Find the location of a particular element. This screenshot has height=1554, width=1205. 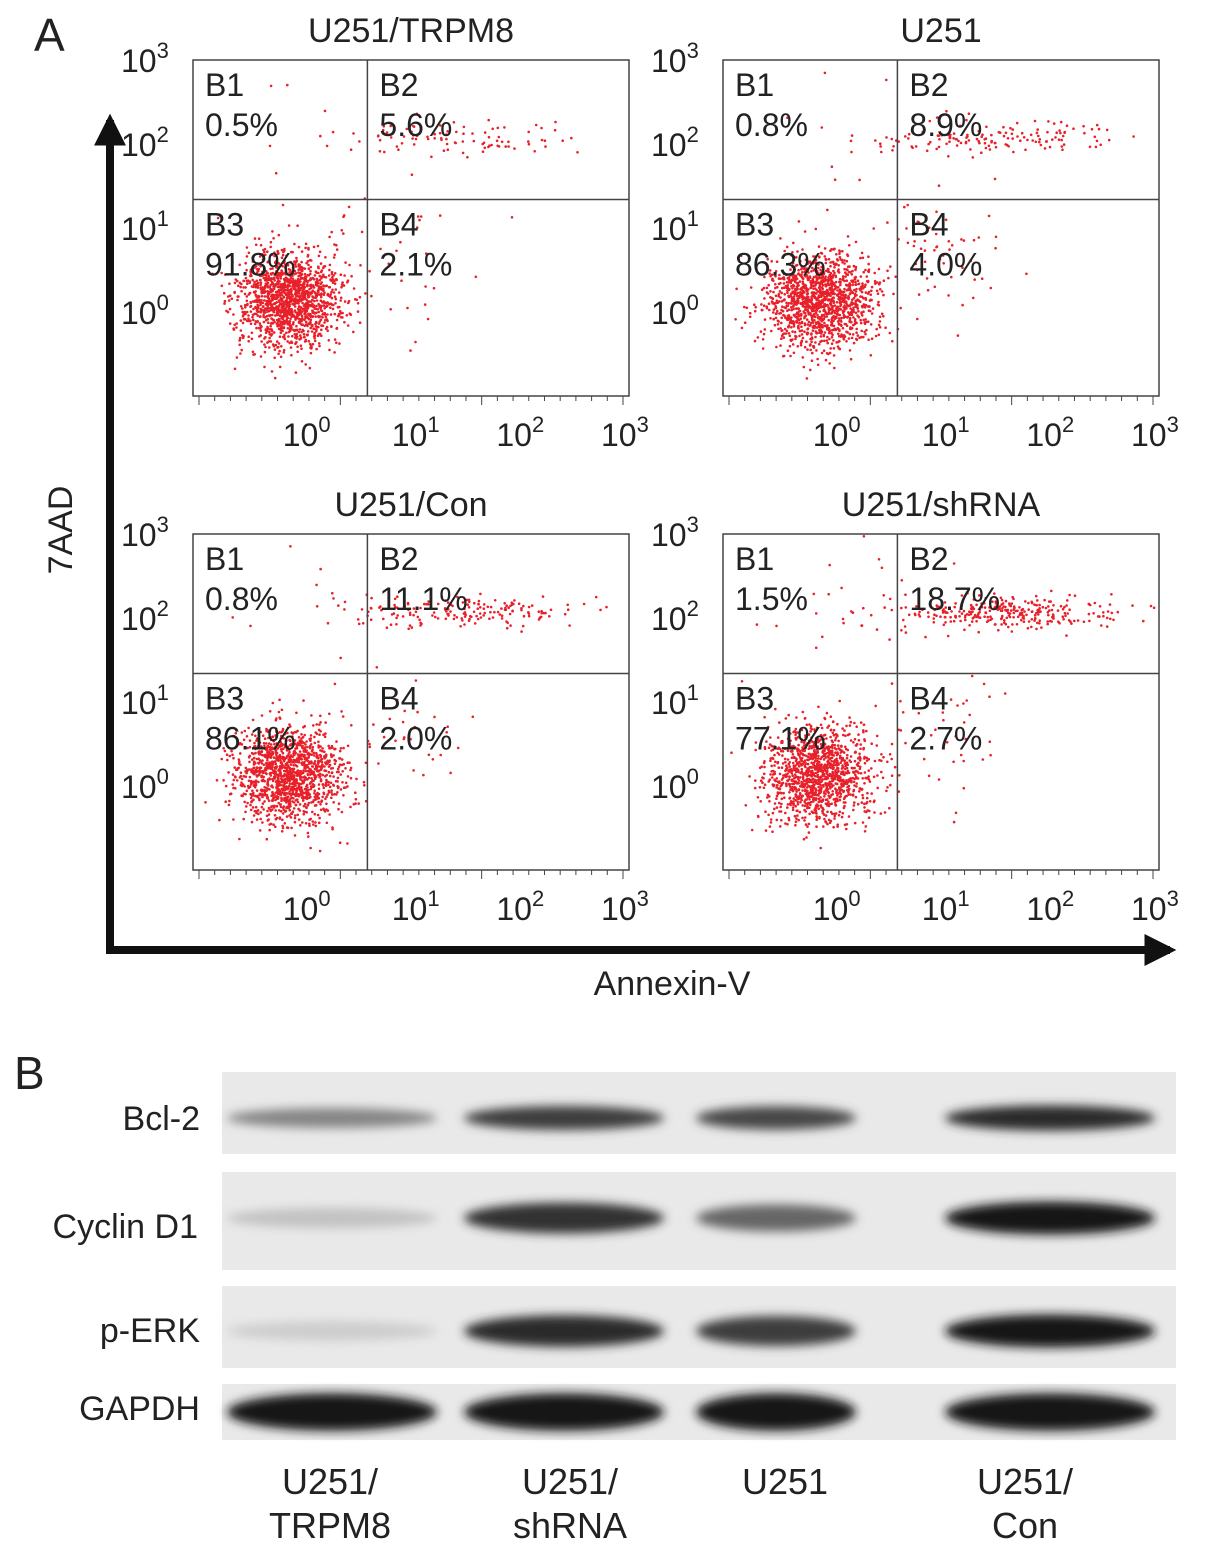

quadrant-value-b4: 2.1% is located at coordinates (415, 264).